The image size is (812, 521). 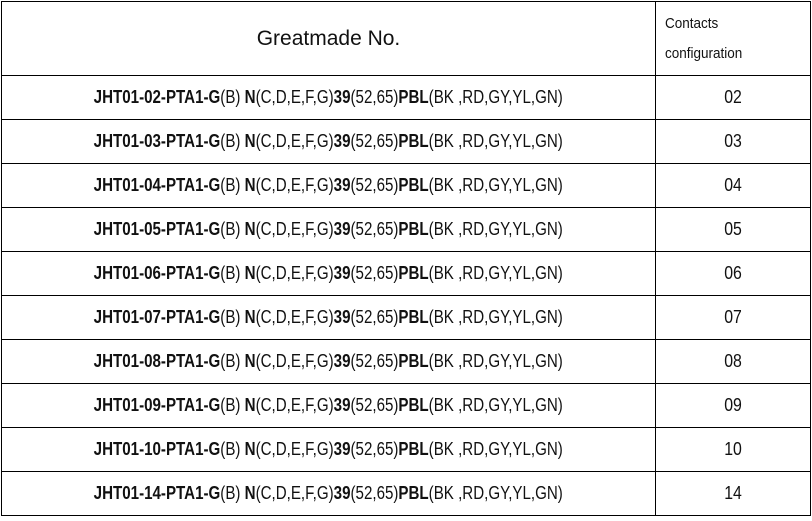 What do you see at coordinates (157, 405) in the screenshot?
I see `part-number-segment: JHT01-09-PTA1-G` at bounding box center [157, 405].